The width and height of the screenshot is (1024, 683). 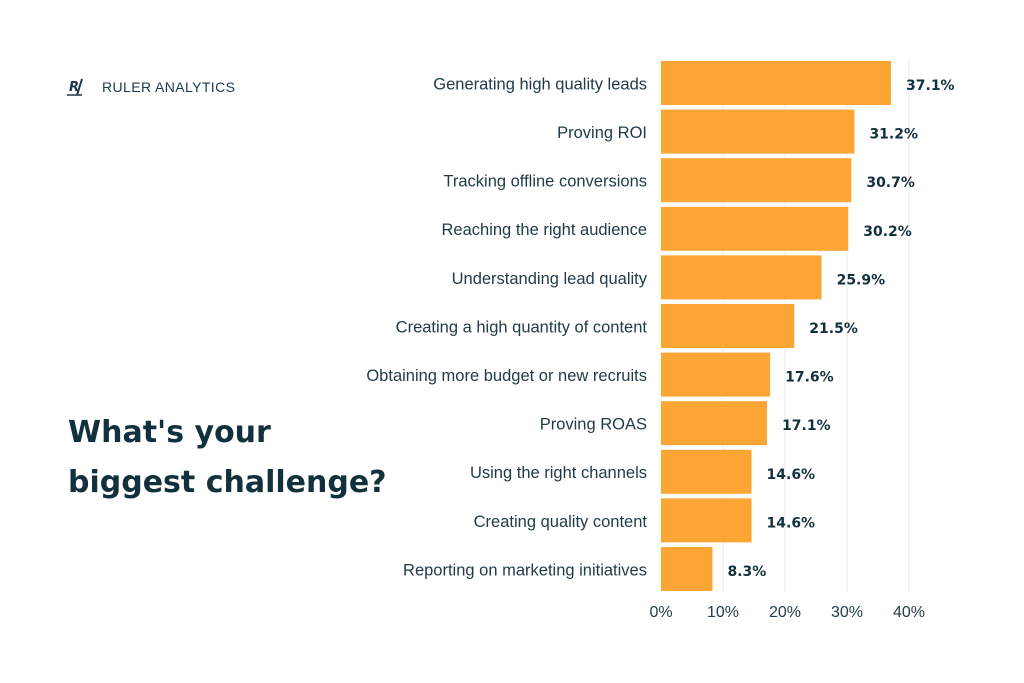 I want to click on brand-logo: R RULER ANALYTICS, so click(x=150, y=87).